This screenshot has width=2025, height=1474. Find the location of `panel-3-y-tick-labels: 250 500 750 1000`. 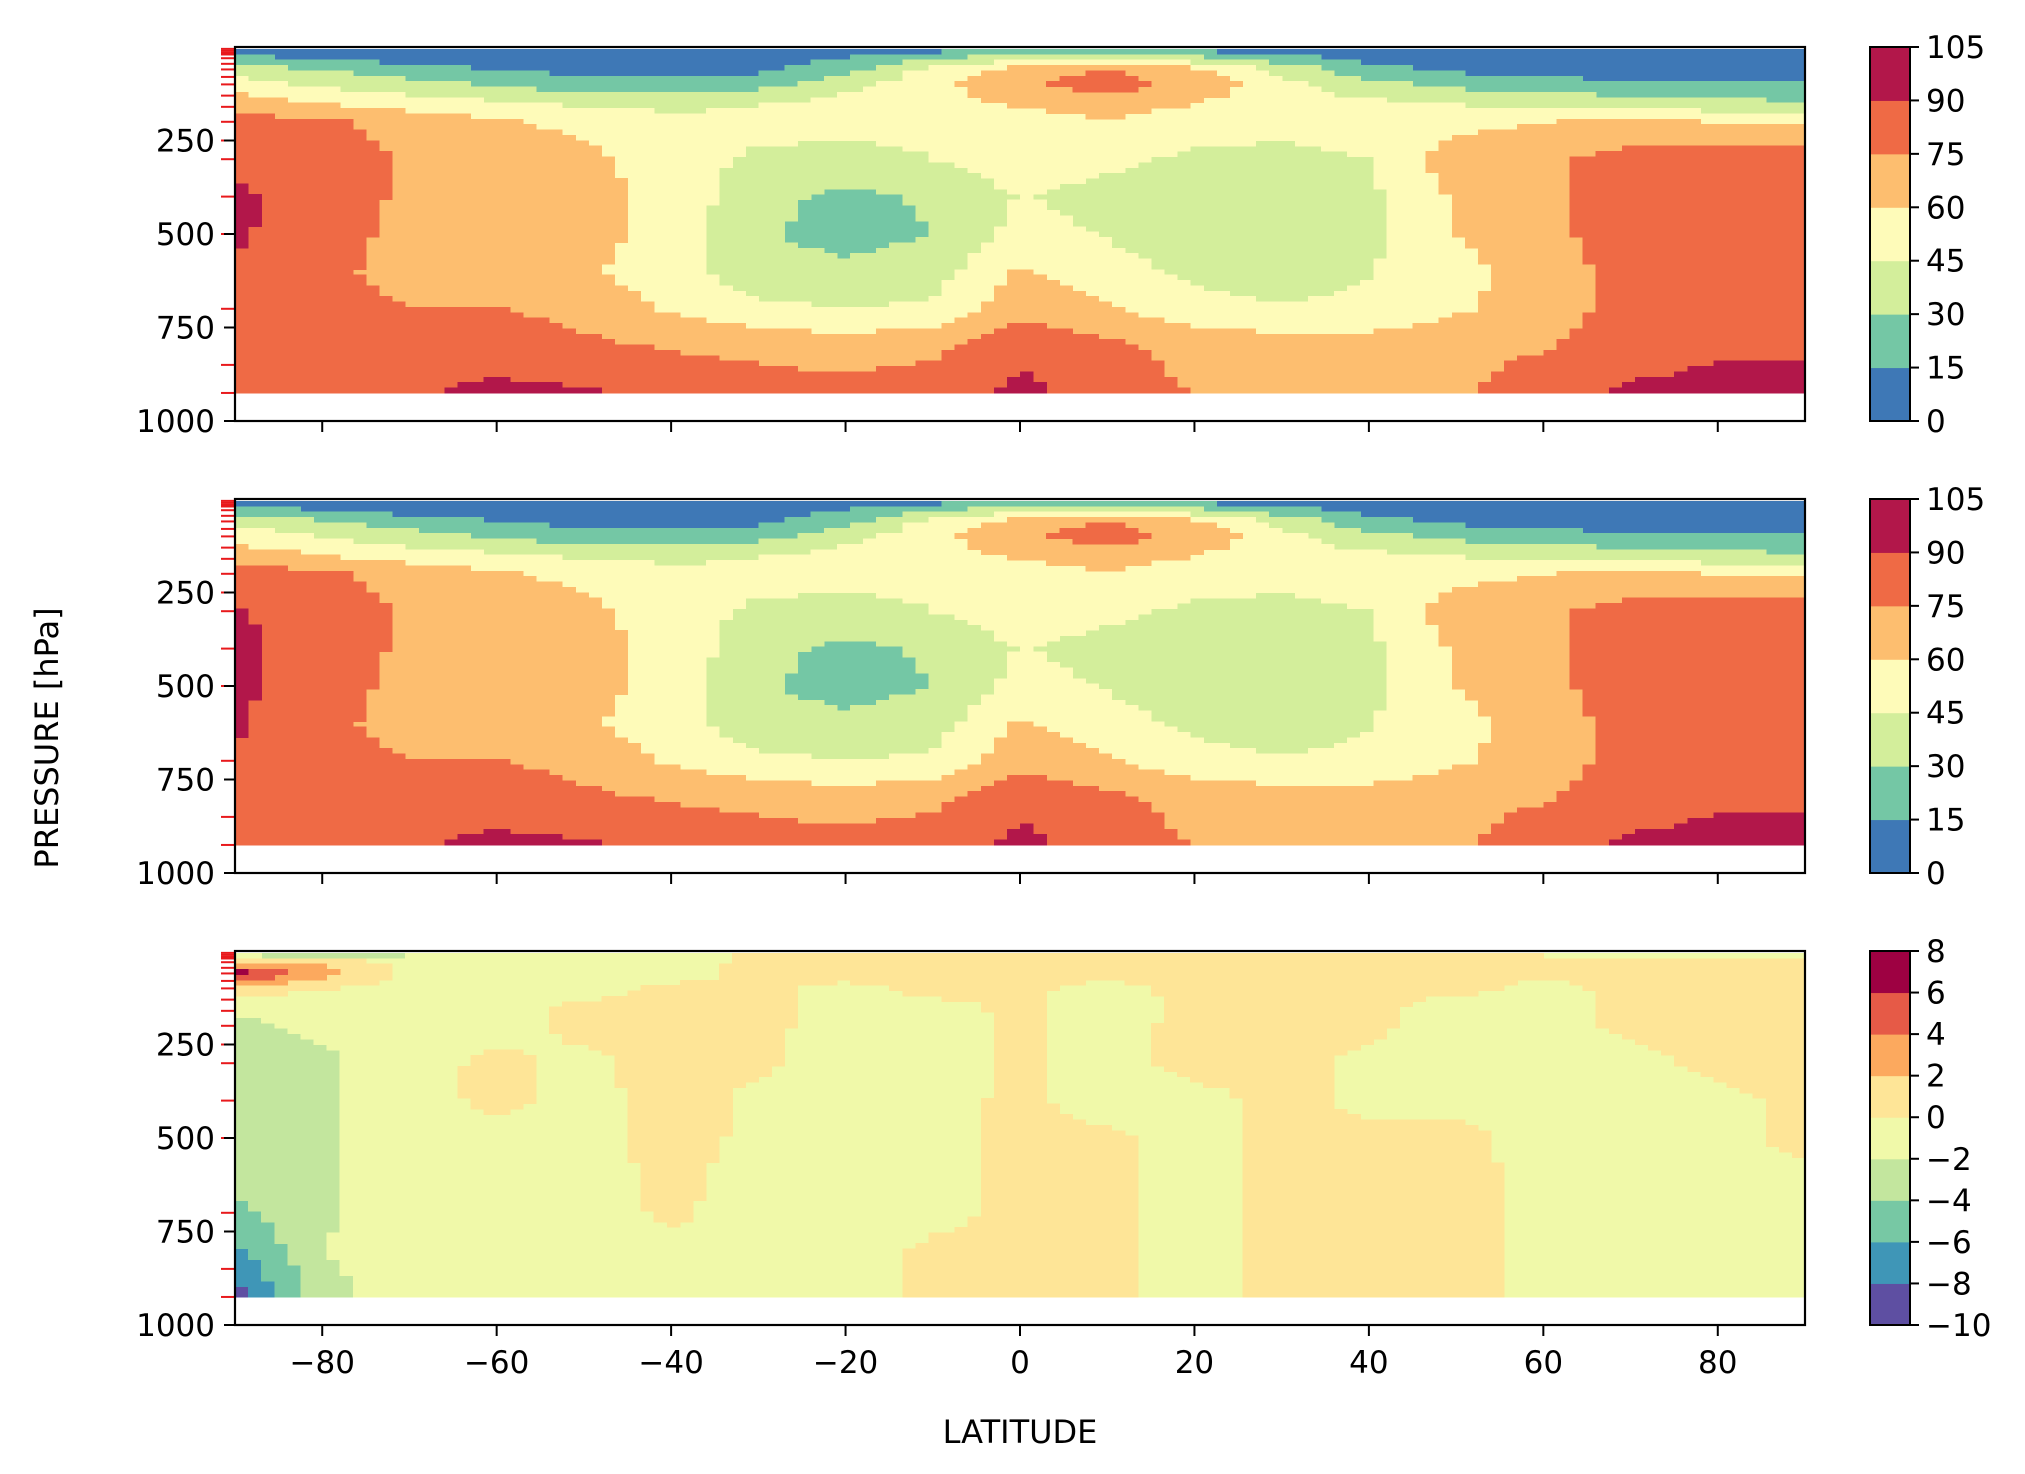

panel-3-y-tick-labels: 250 500 750 1000 is located at coordinates (175, 1186).